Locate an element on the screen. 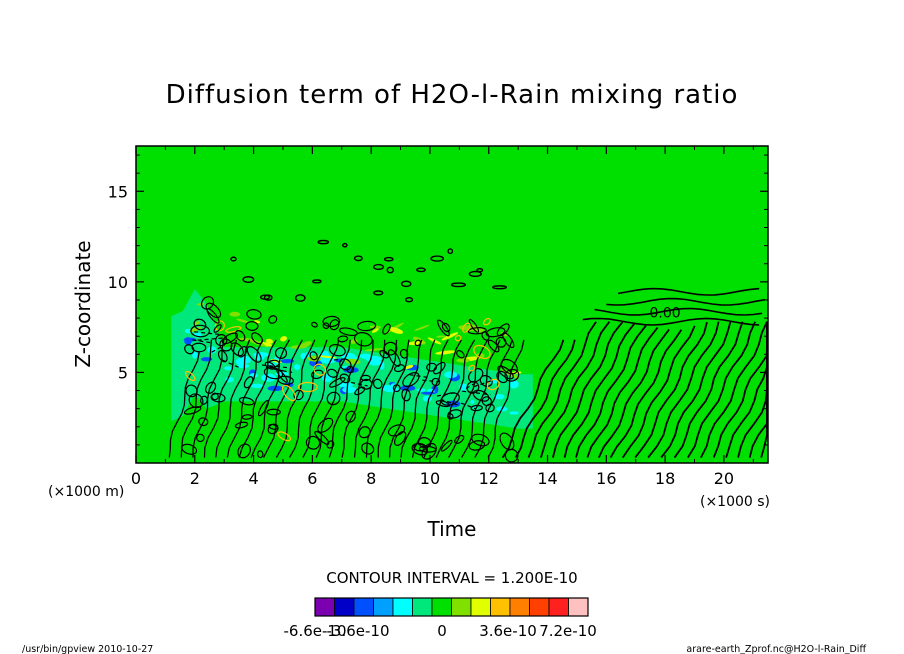 The image size is (904, 654). colorbar-tick-label: 3.6e-10 is located at coordinates (508, 631).